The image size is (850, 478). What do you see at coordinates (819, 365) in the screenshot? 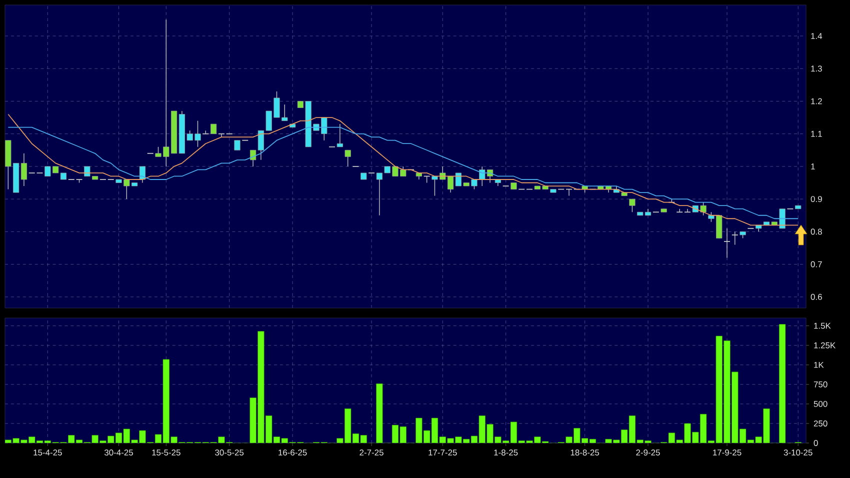
I see `y-tick-label: 1K` at bounding box center [819, 365].